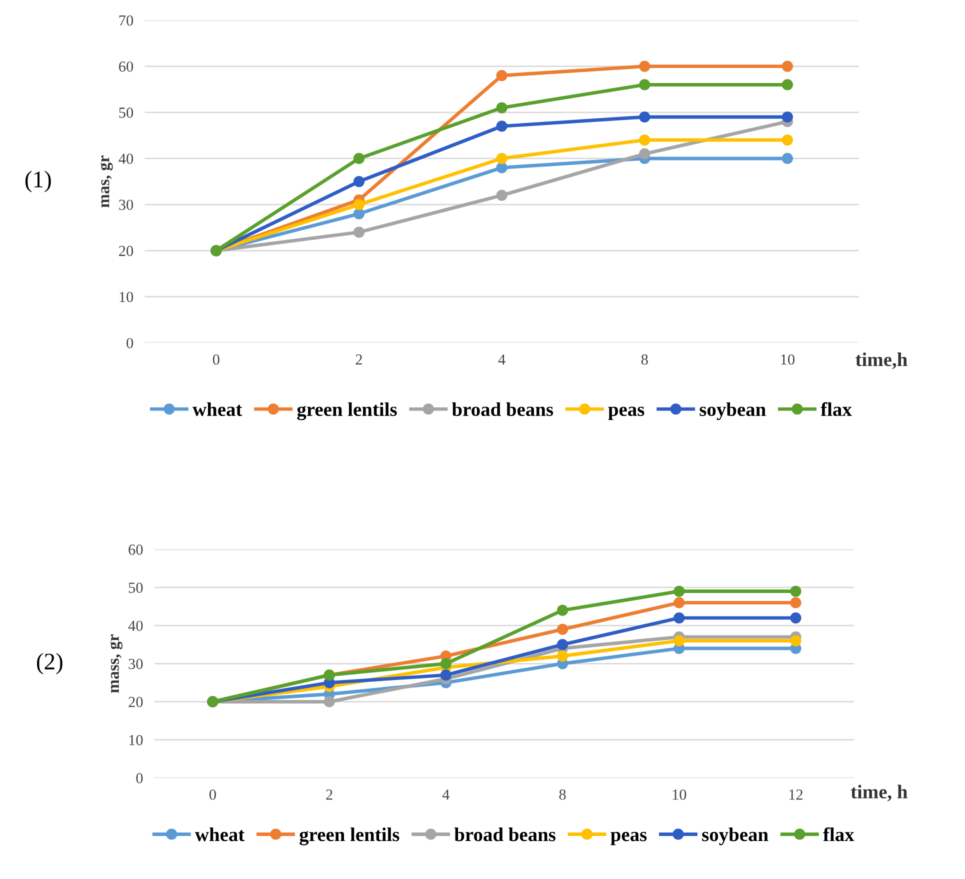  I want to click on x-tick-label: 12, so click(796, 795).